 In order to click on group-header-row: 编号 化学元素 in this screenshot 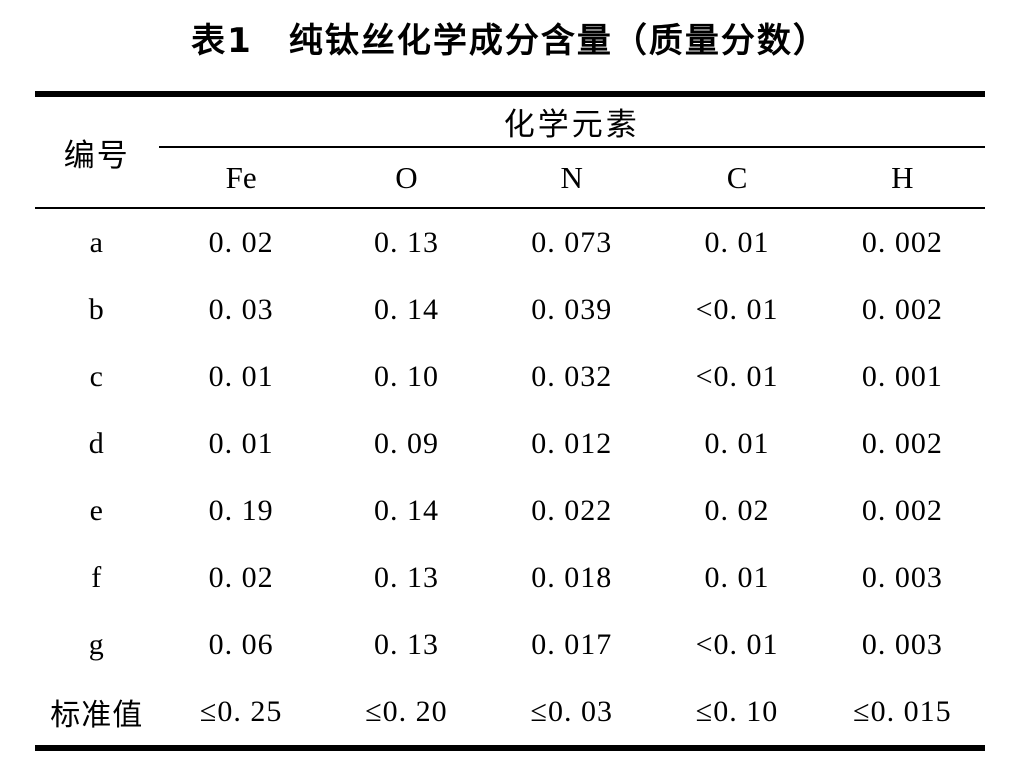, I will do `click(510, 151)`.